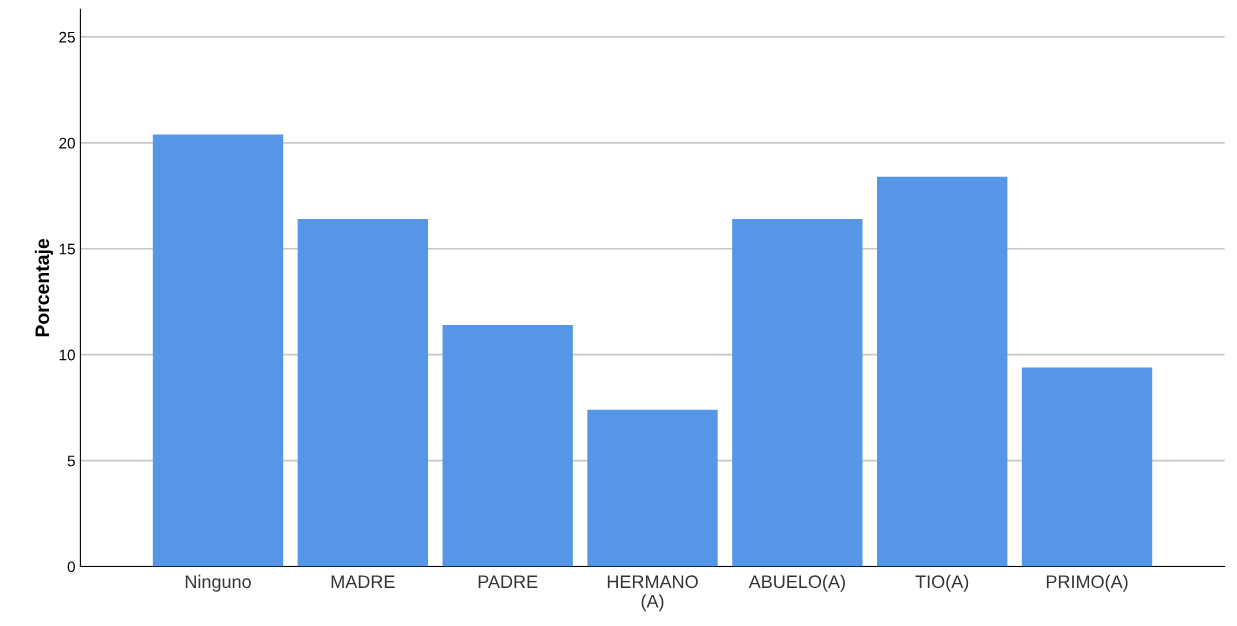  I want to click on y-tick-label: 0, so click(71, 567).